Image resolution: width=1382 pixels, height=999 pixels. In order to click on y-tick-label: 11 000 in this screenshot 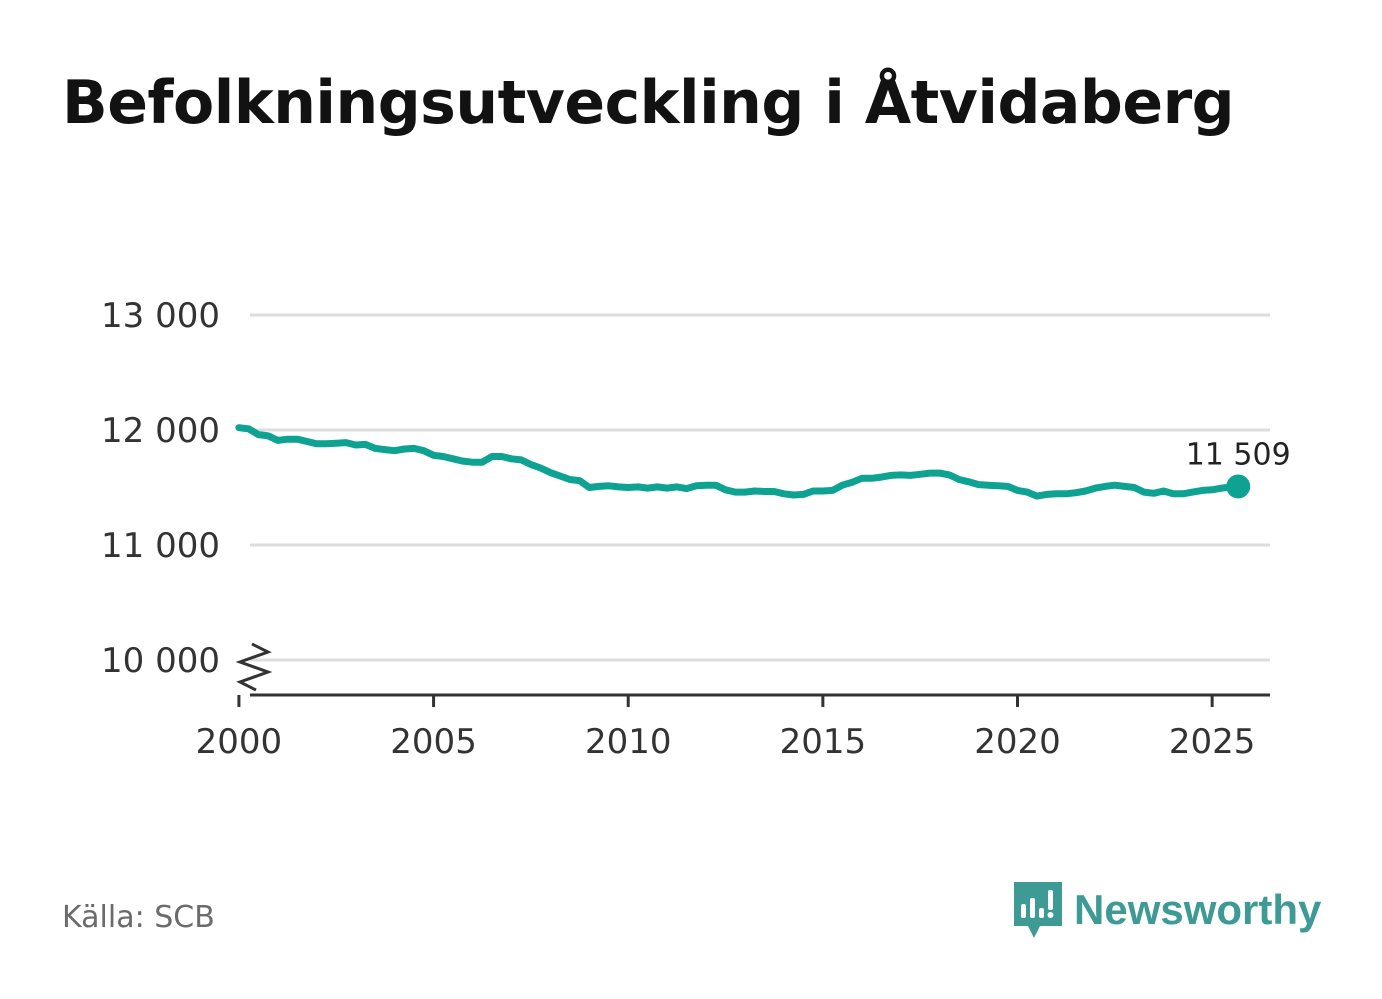, I will do `click(160, 546)`.